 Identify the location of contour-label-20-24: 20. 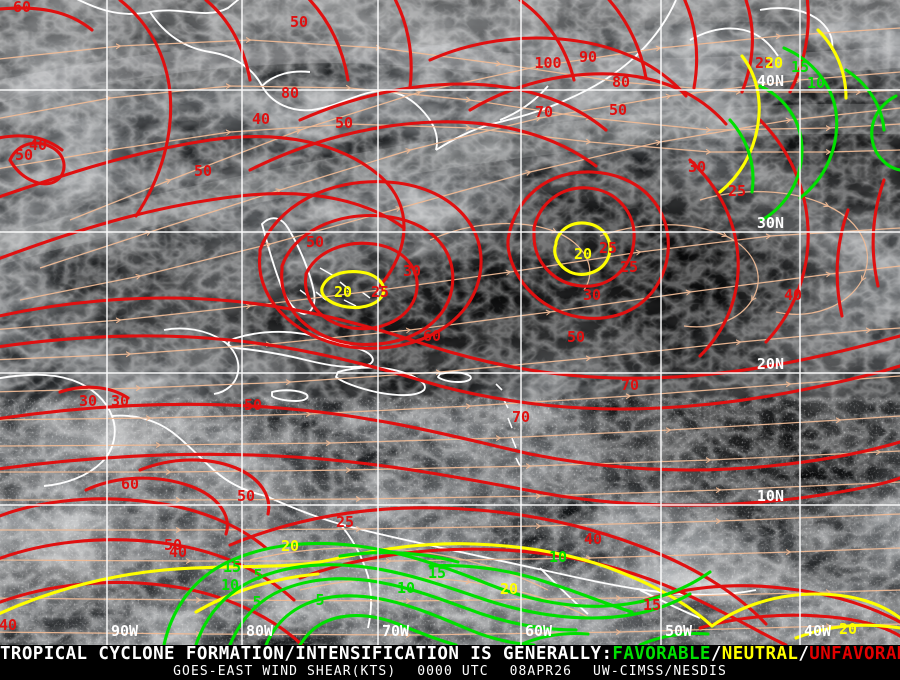
(583, 254).